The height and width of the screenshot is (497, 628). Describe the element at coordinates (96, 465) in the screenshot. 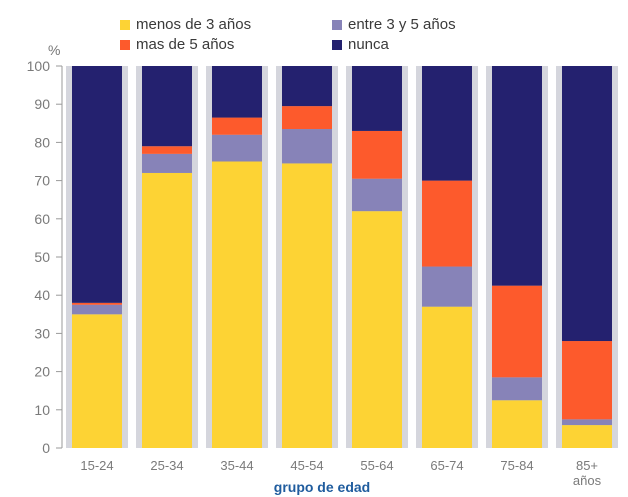

I see `x-tick-label: 15-24` at that location.